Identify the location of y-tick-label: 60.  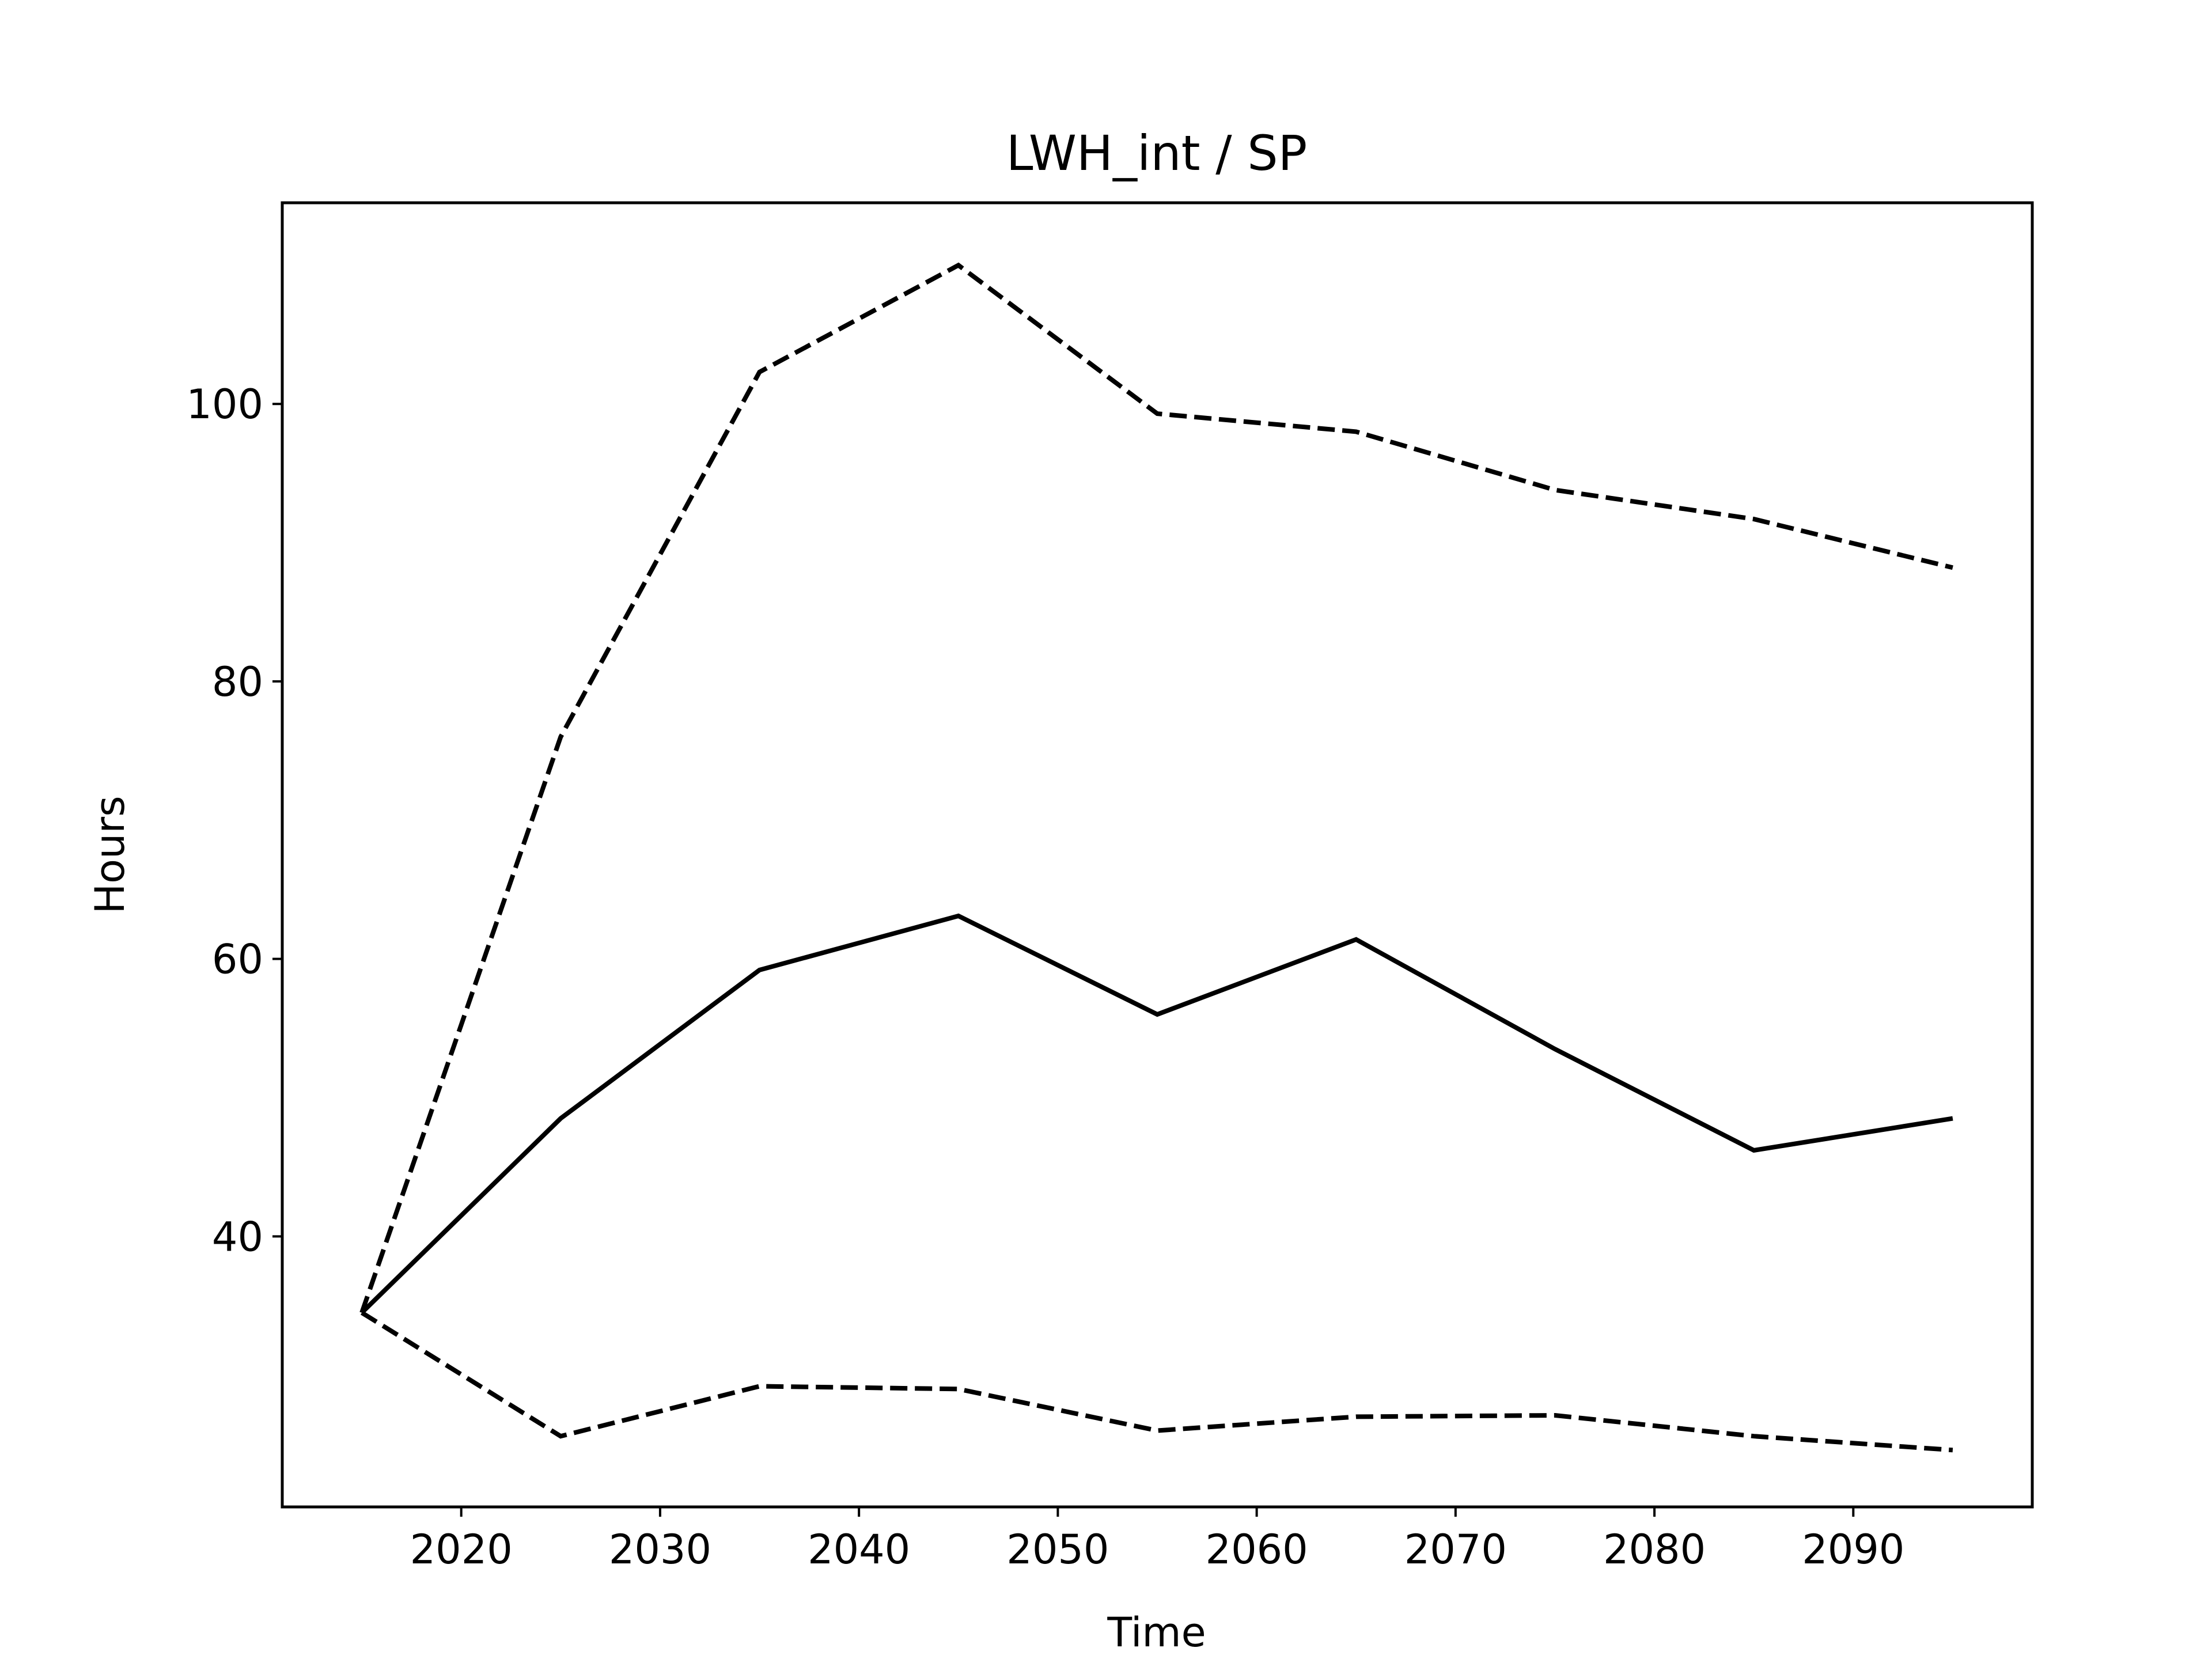
(237, 959).